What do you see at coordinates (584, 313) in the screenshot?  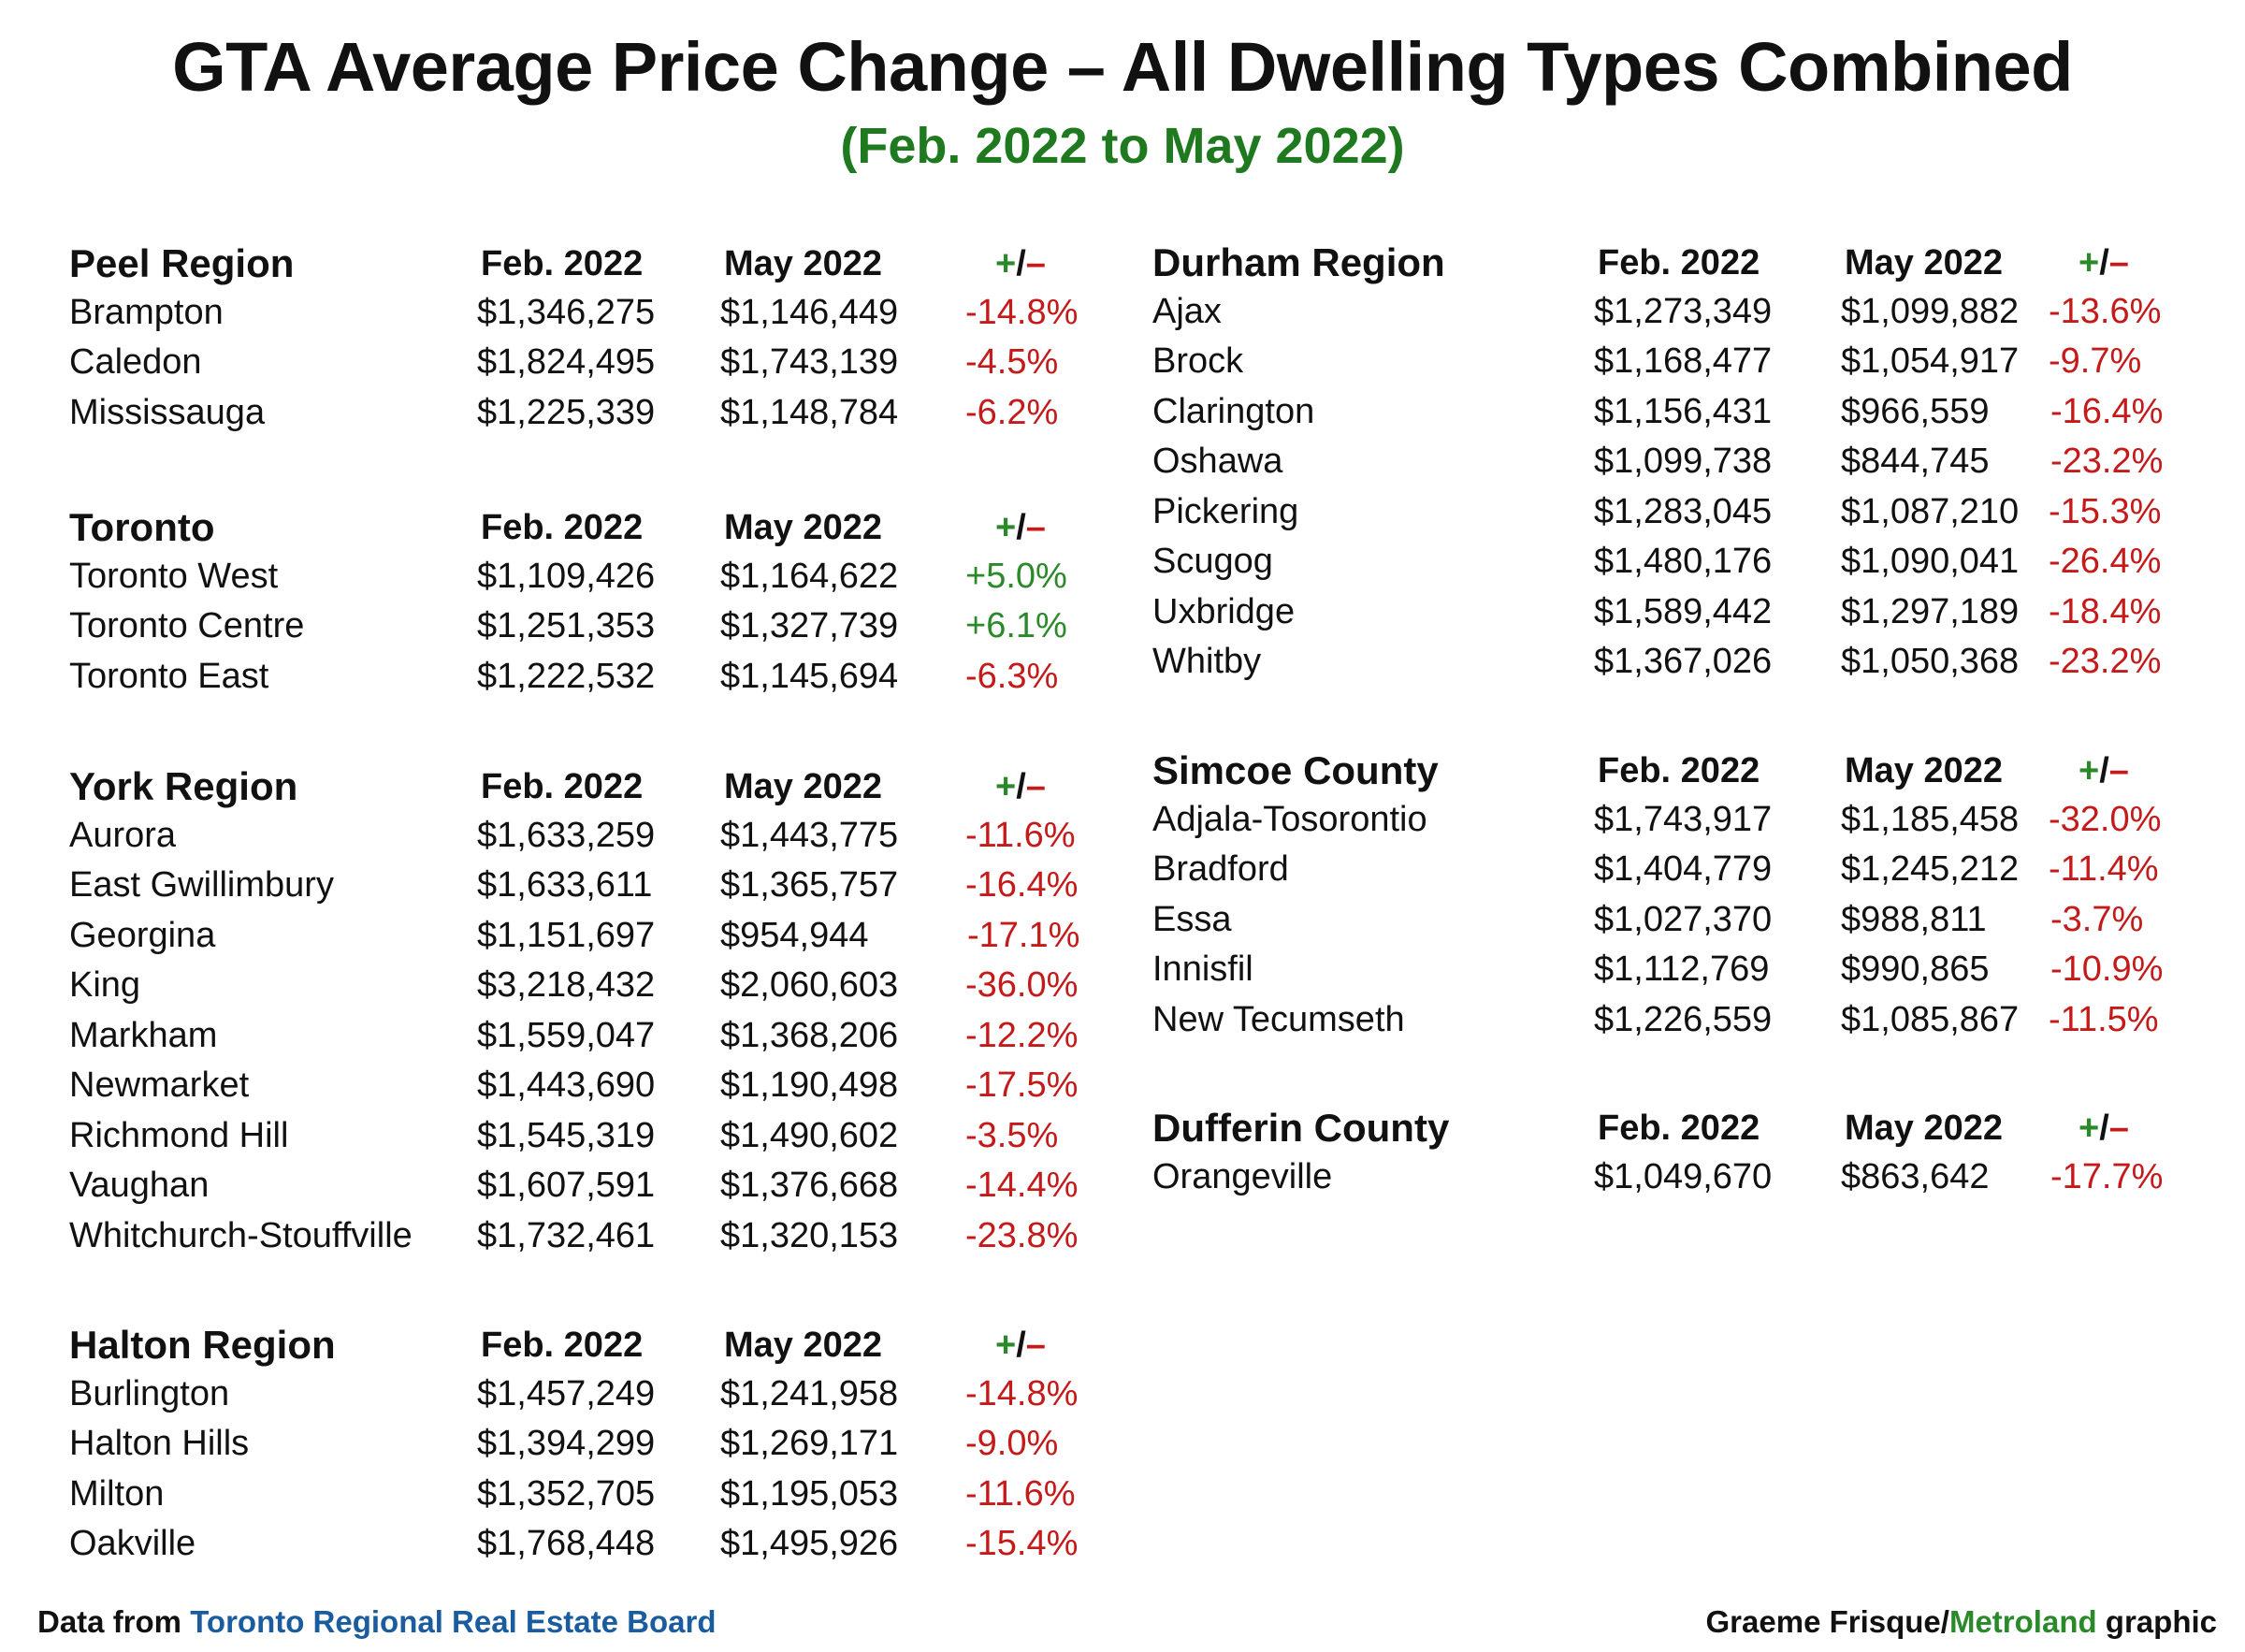 I see `table-row: Brampton $1,346,275 $1,146,449 -14.8%` at bounding box center [584, 313].